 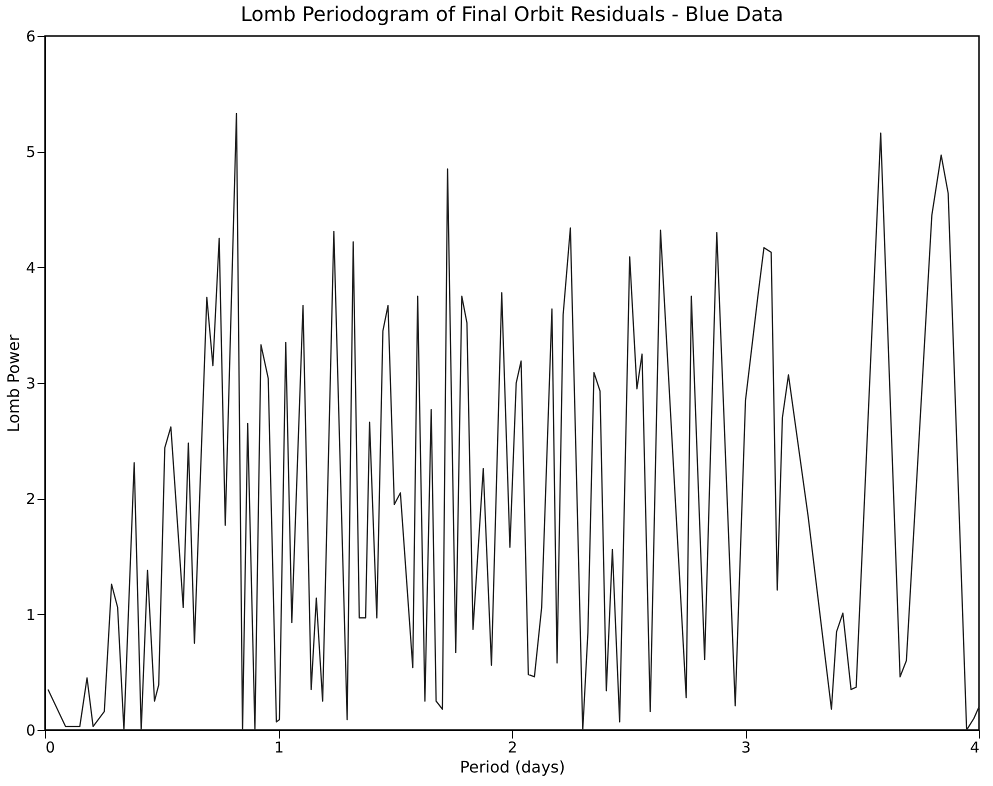 What do you see at coordinates (31, 152) in the screenshot?
I see `y-tick-label: 5` at bounding box center [31, 152].